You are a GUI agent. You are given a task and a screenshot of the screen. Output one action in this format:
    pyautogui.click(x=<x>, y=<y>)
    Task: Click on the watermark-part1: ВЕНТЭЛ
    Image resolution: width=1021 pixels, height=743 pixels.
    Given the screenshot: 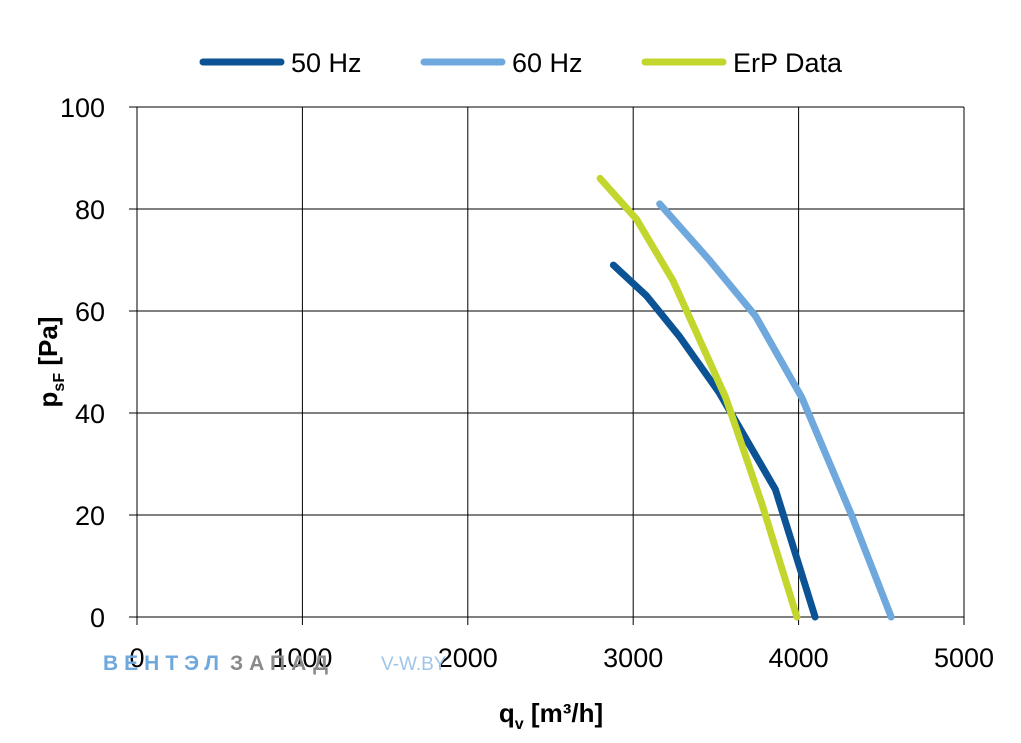 What is the action you would take?
    pyautogui.click(x=164, y=663)
    